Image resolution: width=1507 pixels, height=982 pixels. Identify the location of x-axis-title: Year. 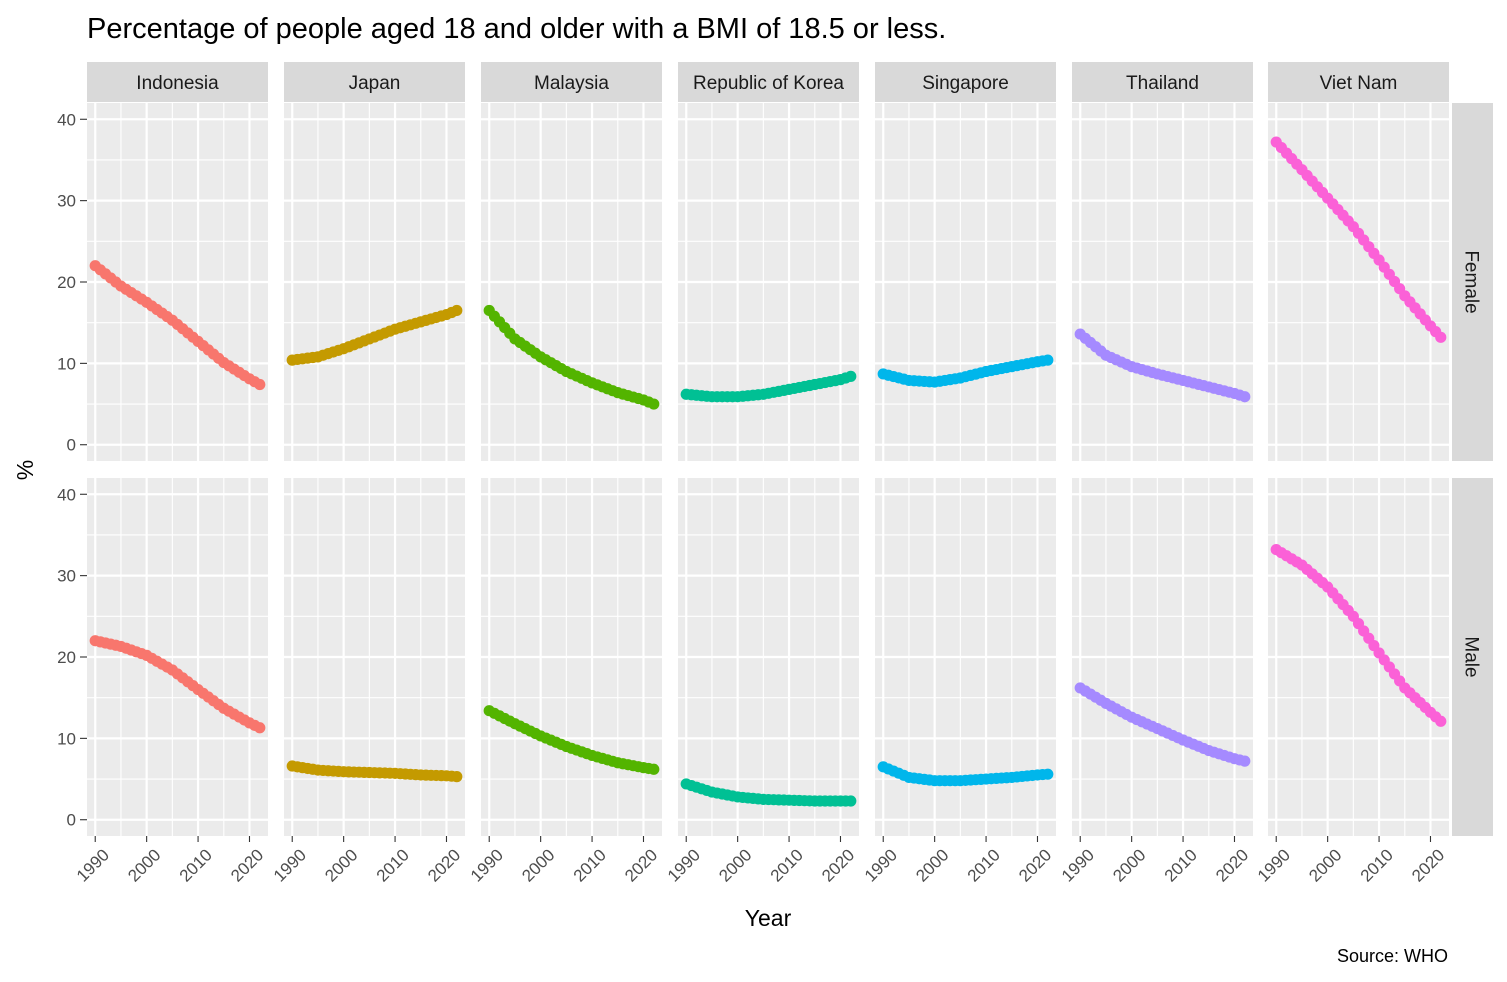
(768, 918).